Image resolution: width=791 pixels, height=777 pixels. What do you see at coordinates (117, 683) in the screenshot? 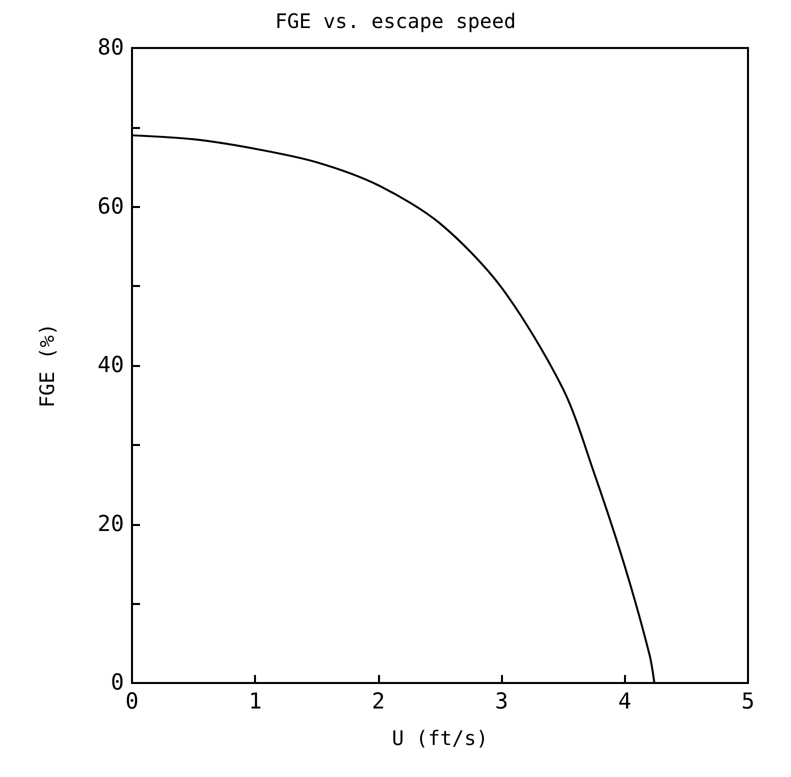
I see `y-tick-label: 0` at bounding box center [117, 683].